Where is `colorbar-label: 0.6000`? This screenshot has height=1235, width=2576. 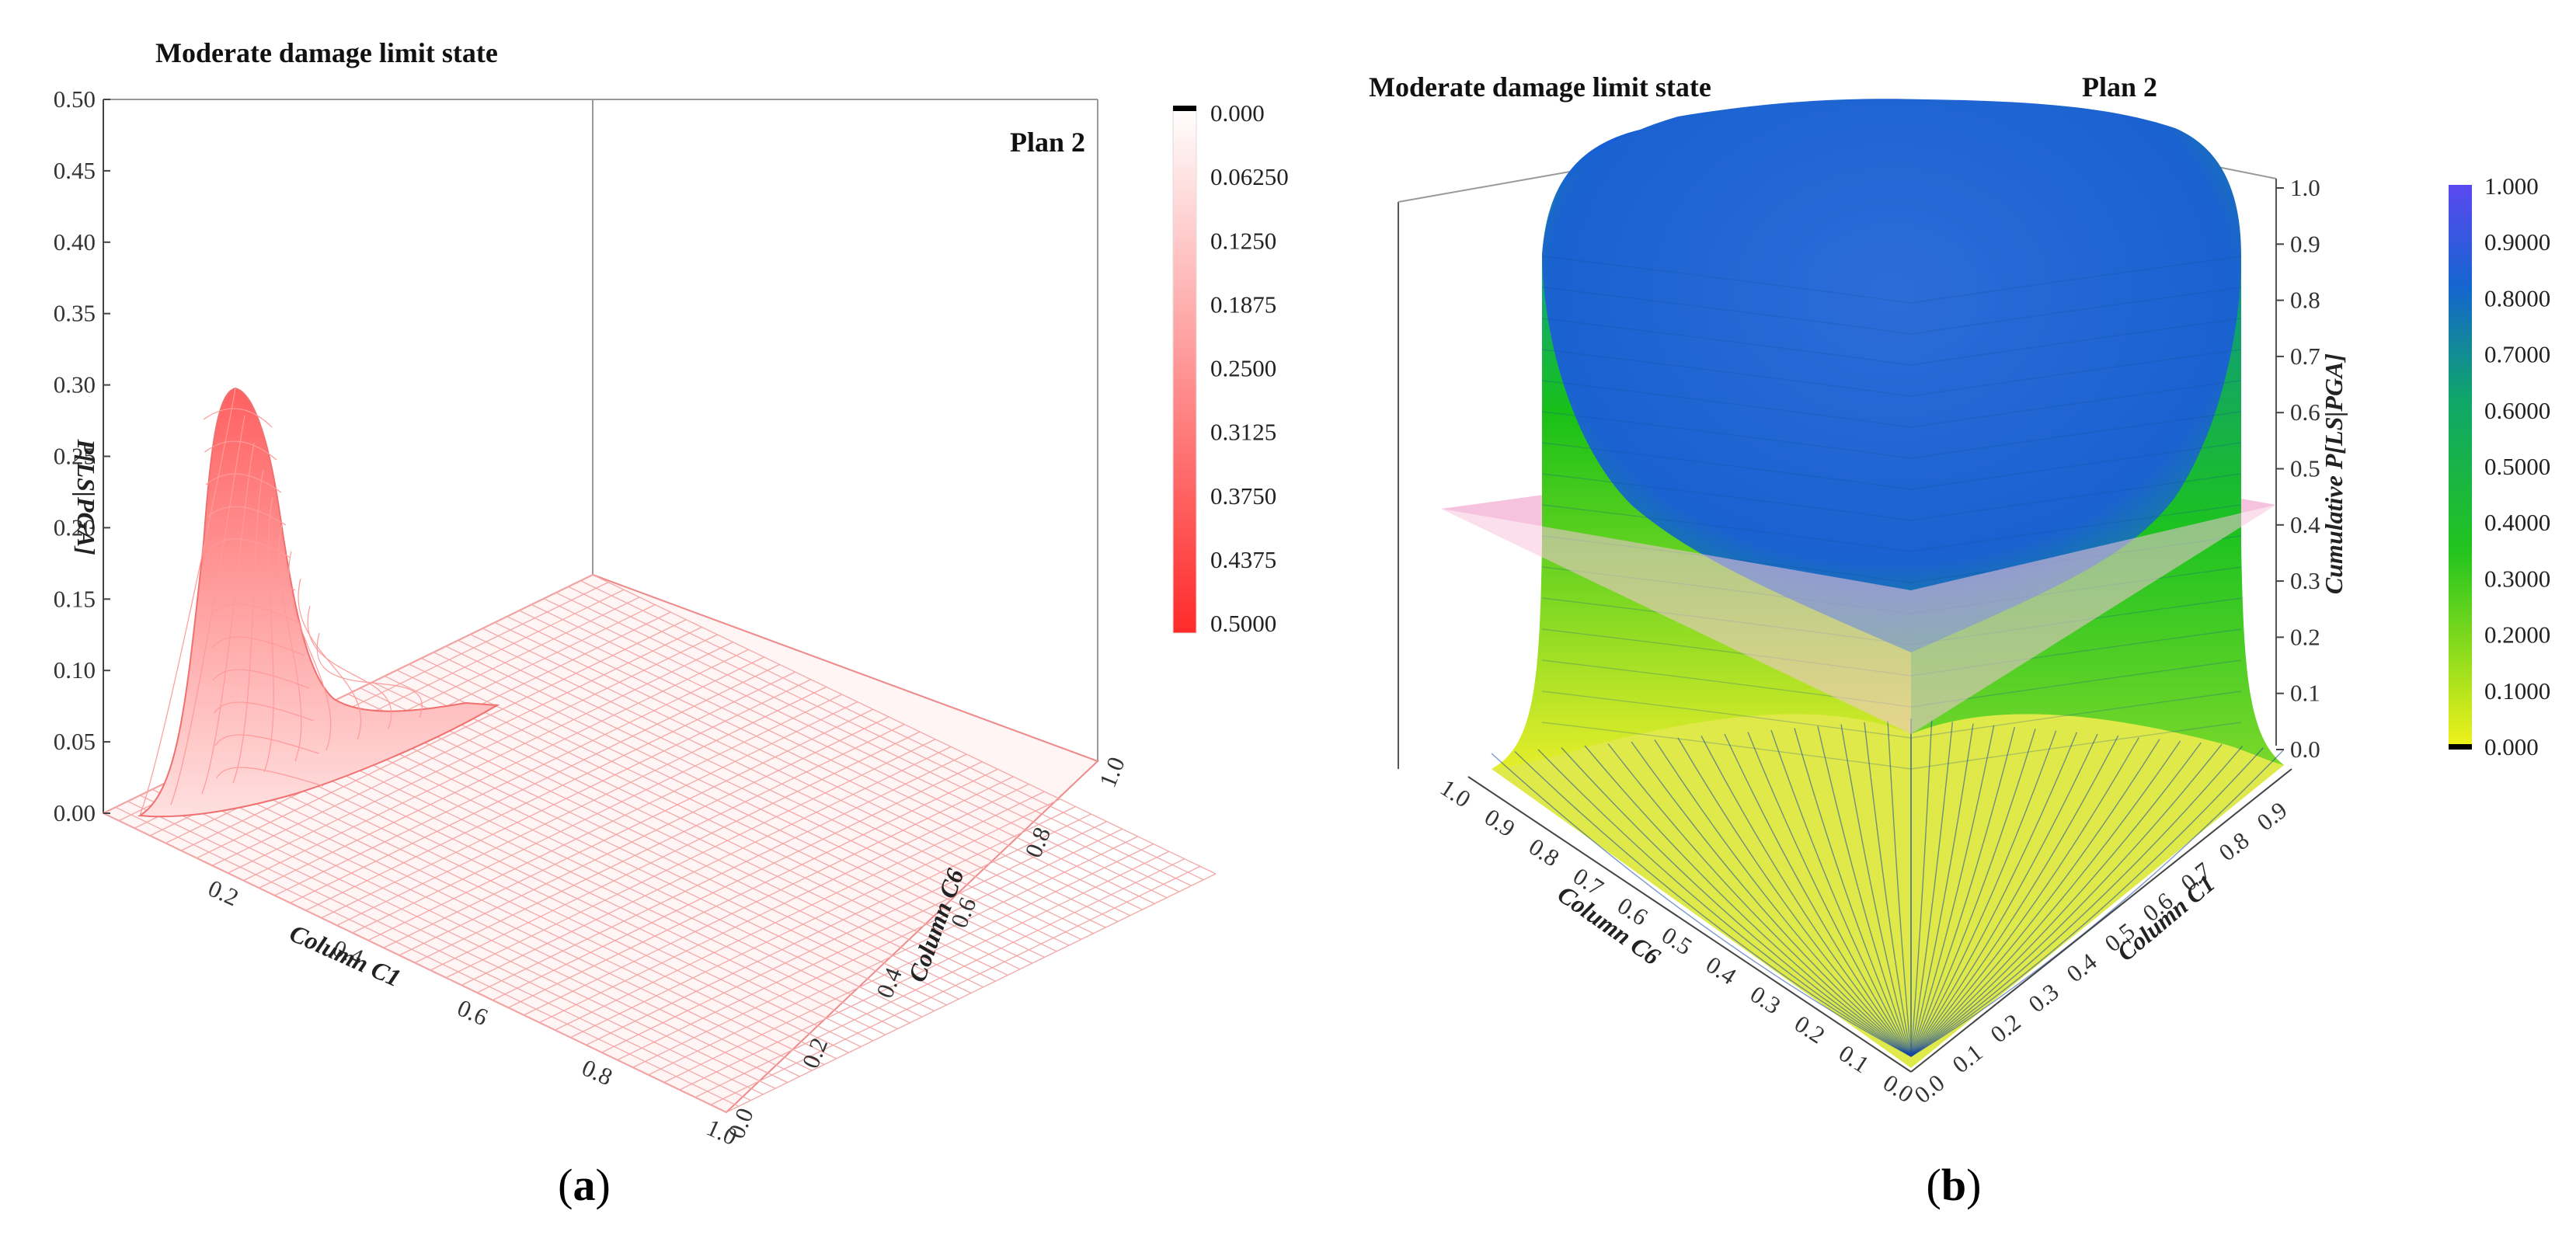
colorbar-label: 0.6000 is located at coordinates (2517, 411).